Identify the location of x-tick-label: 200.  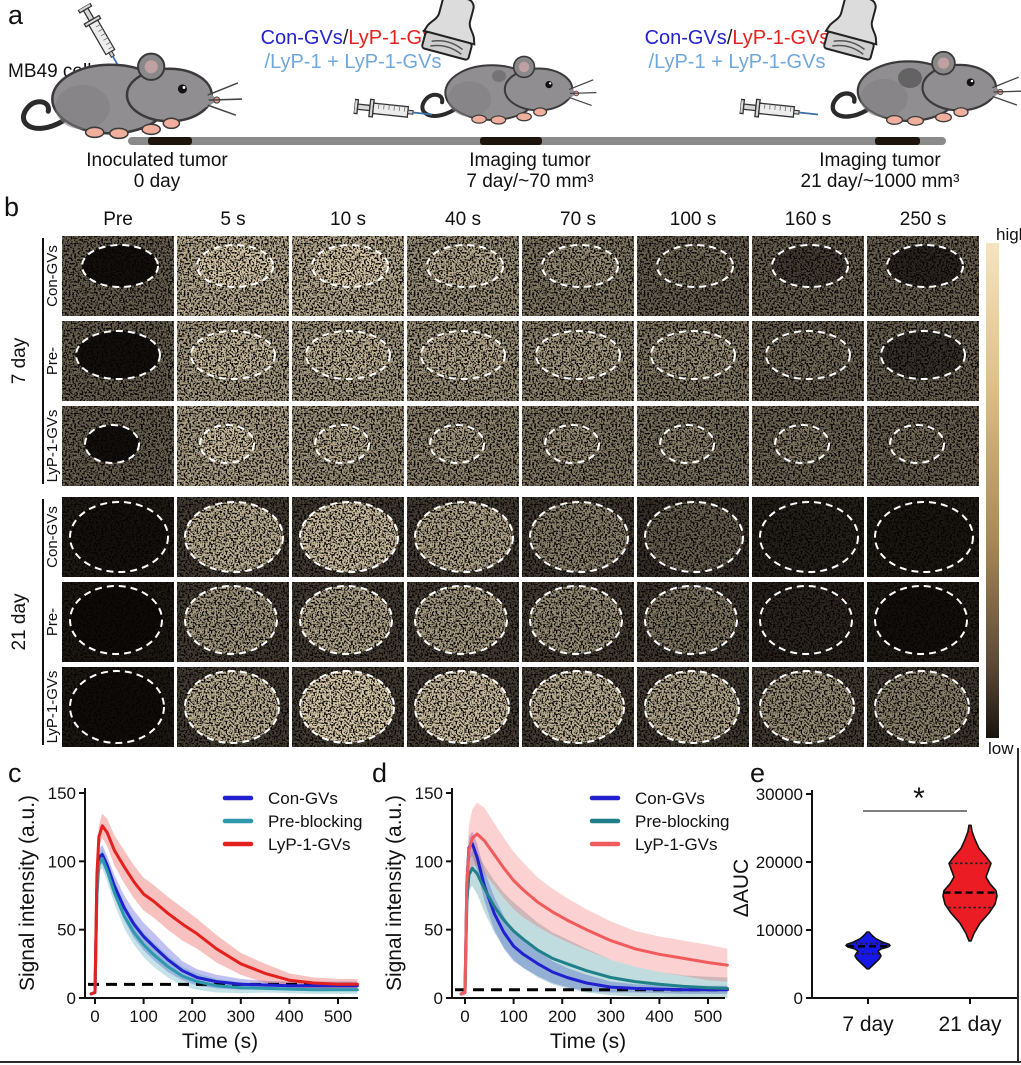
(192, 1016).